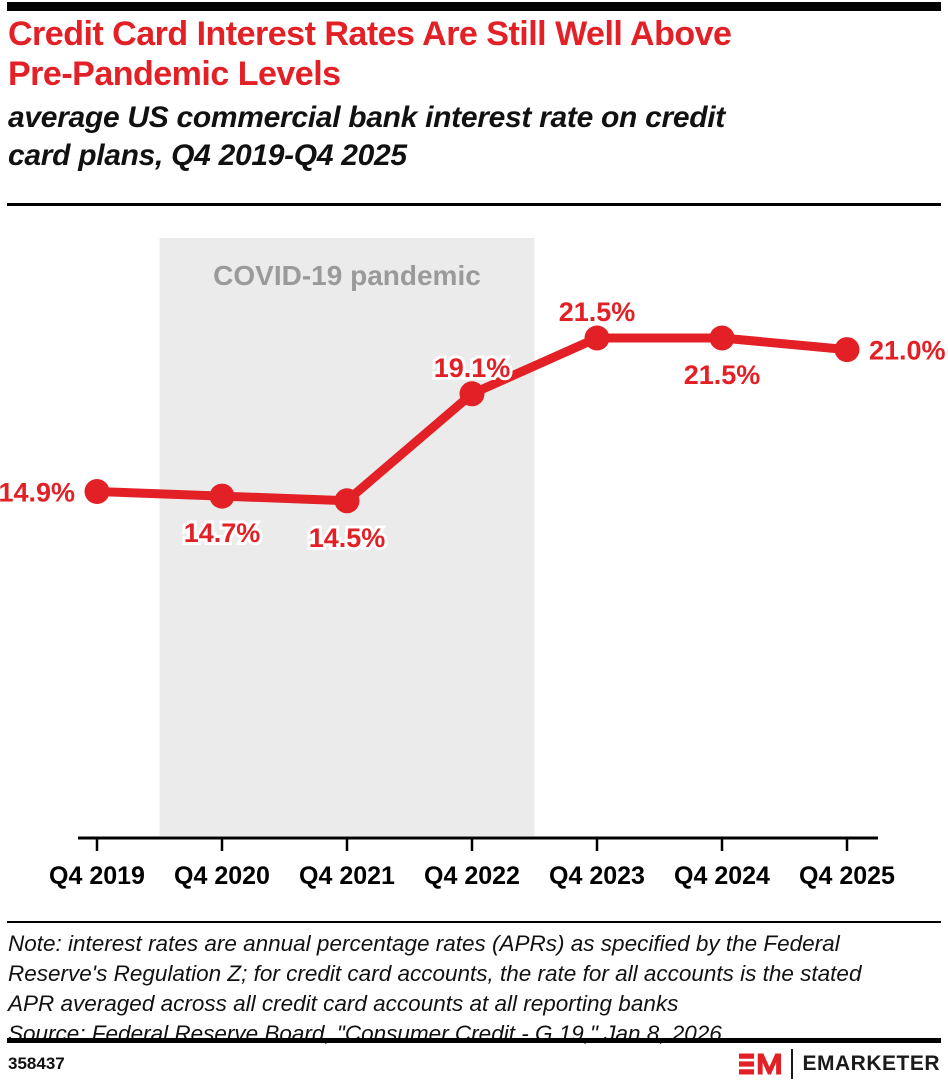 This screenshot has width=948, height=1086. I want to click on header-divider, so click(474, 204).